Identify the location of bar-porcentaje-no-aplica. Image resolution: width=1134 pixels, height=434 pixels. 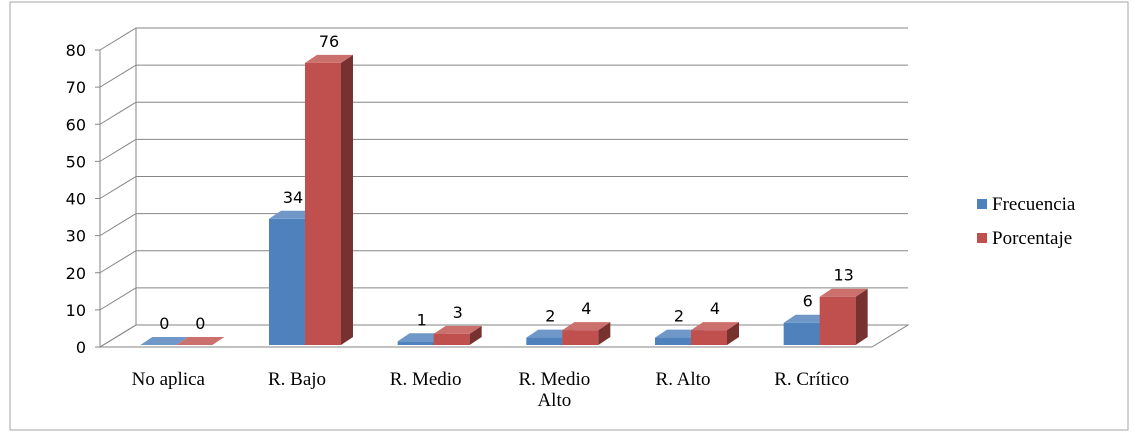
(200, 341).